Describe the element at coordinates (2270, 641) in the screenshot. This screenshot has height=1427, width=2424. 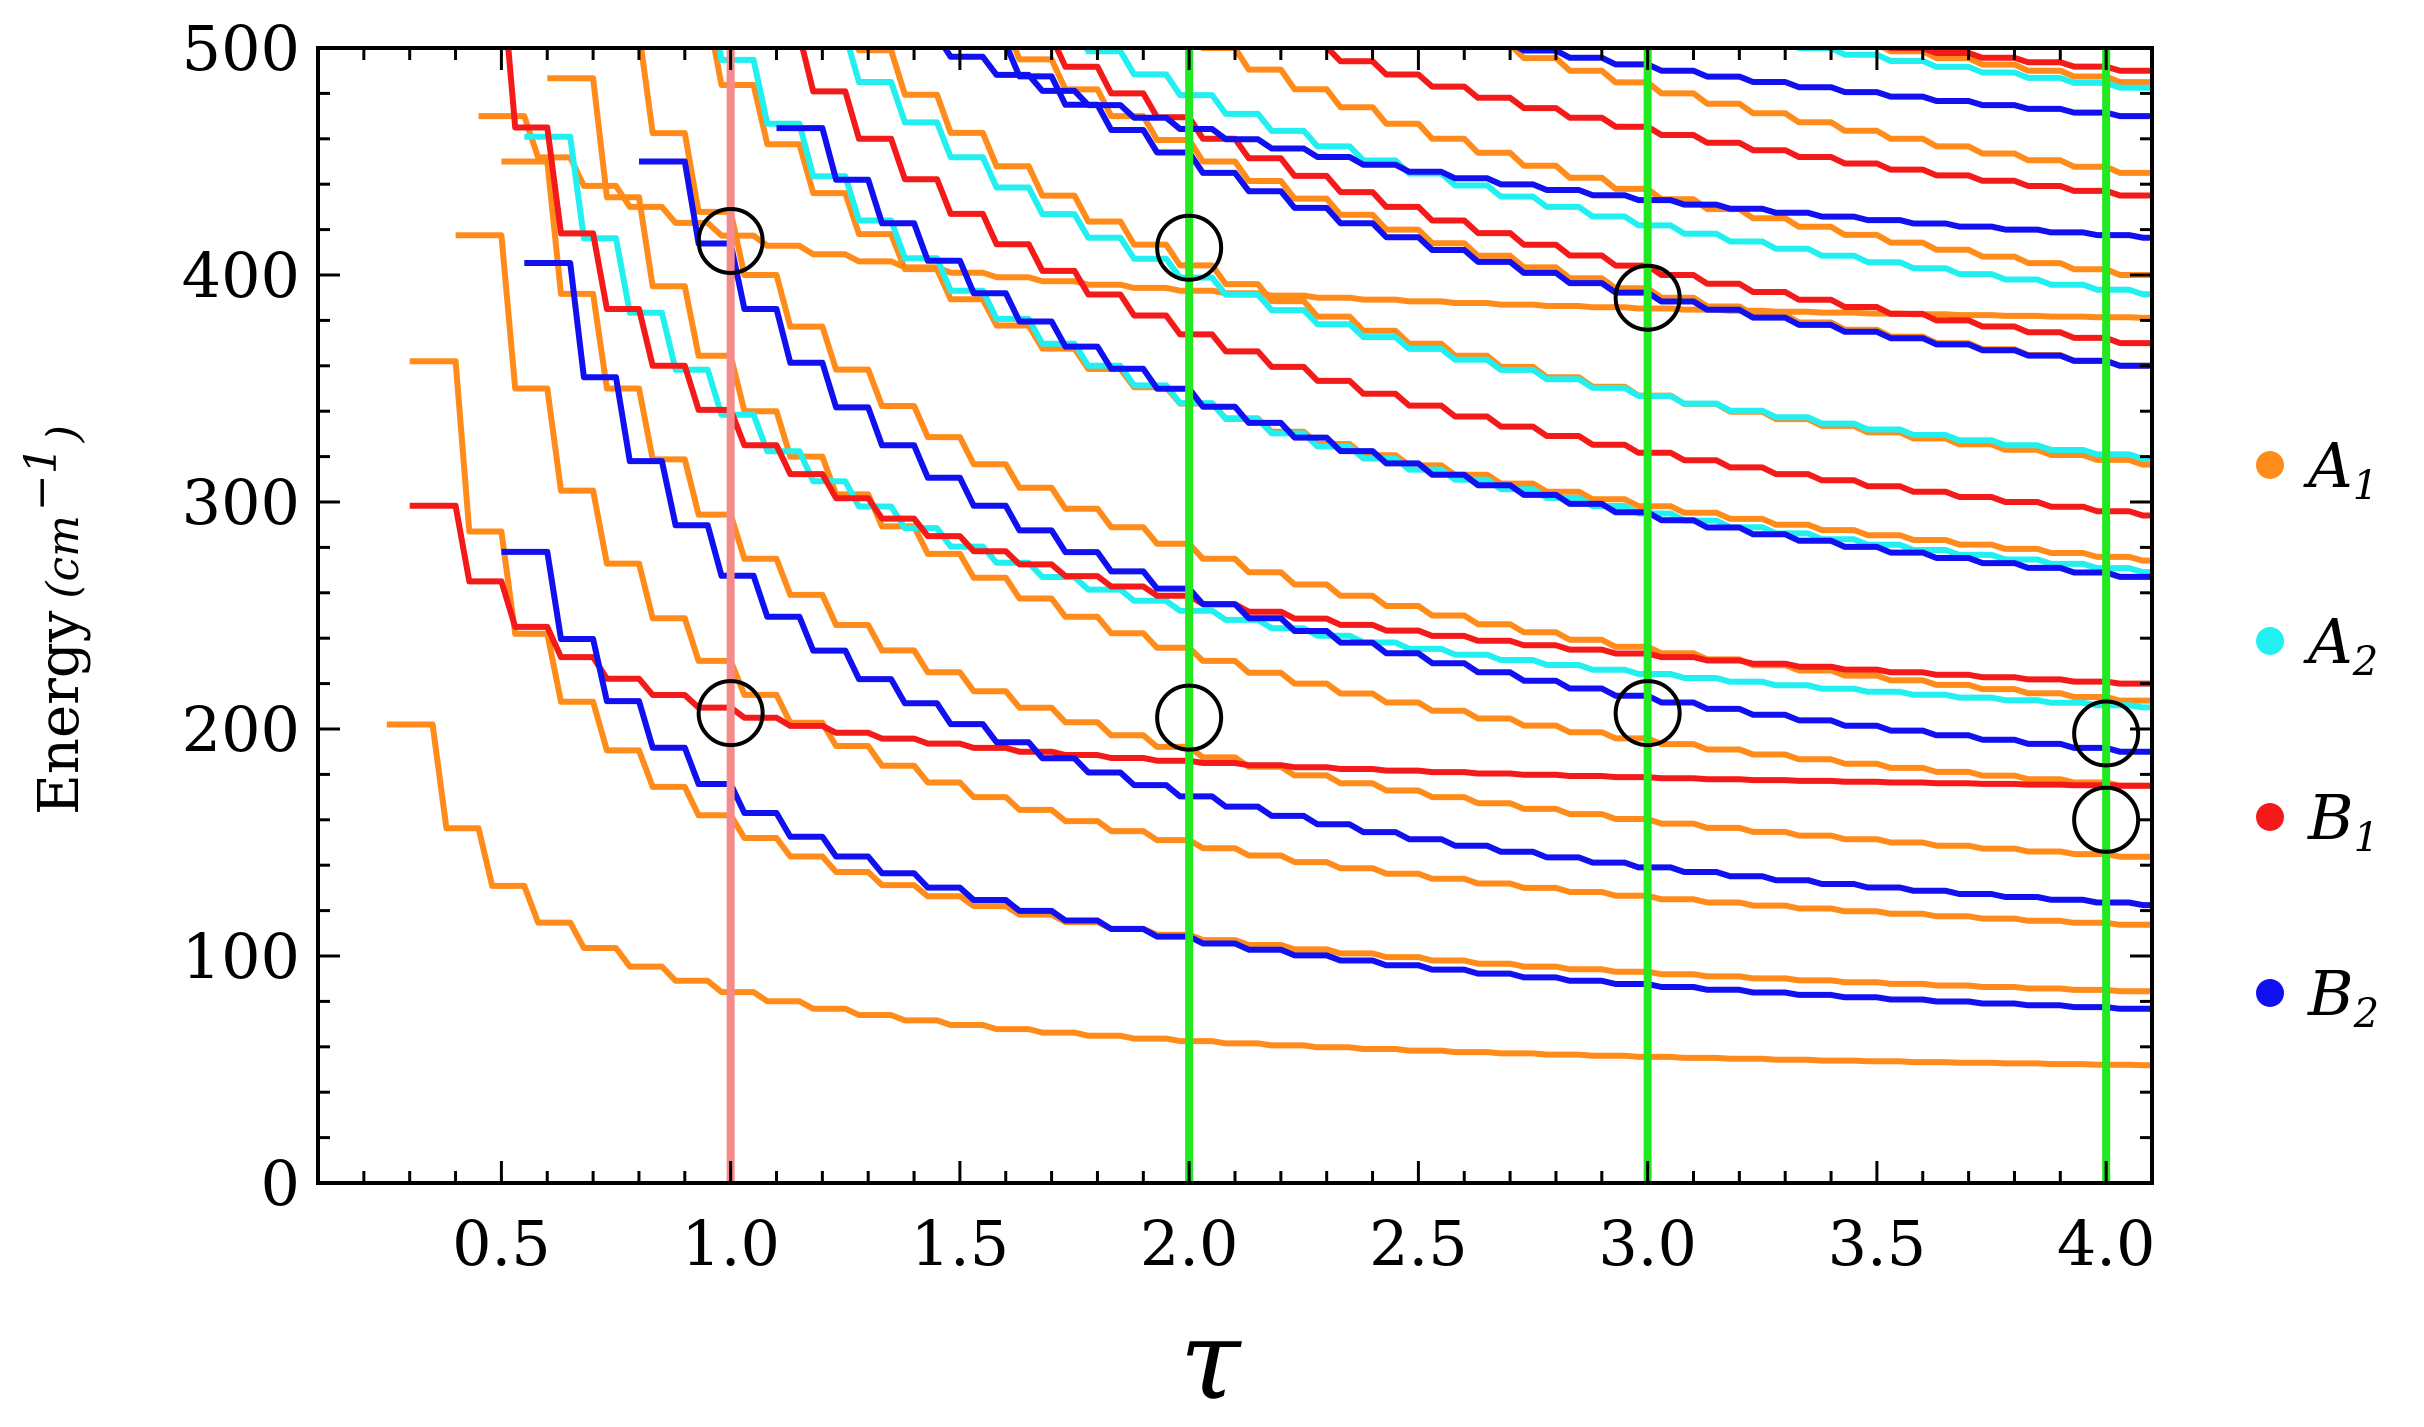
I see `legend-marker-A2` at that location.